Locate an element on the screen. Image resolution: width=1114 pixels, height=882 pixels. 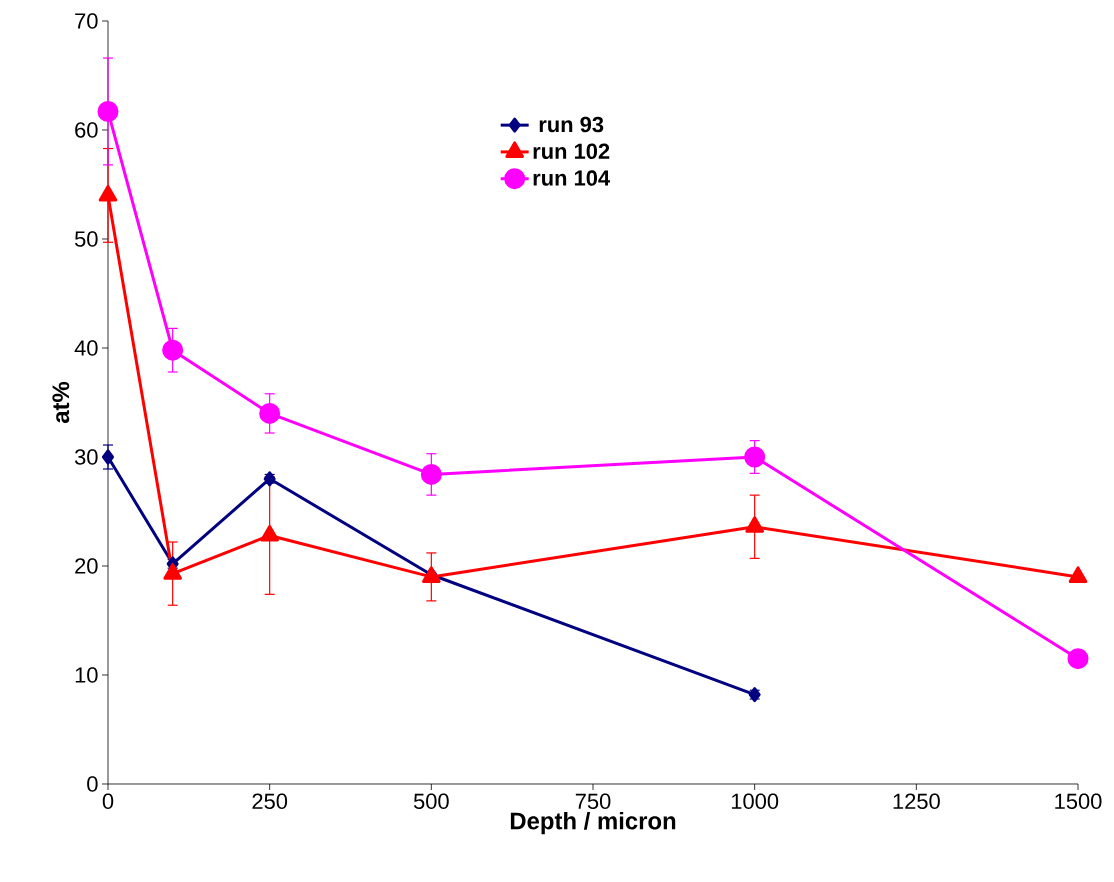
y-tick-label: 20 is located at coordinates (86, 566).